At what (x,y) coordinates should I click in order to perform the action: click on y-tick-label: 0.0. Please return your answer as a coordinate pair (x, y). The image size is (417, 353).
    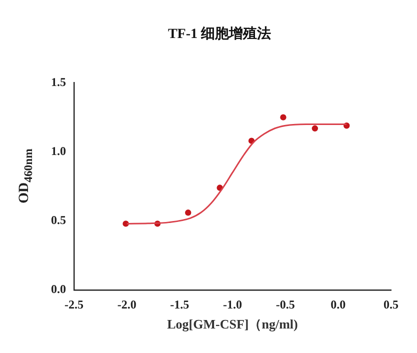
    Looking at the image, I should click on (58, 289).